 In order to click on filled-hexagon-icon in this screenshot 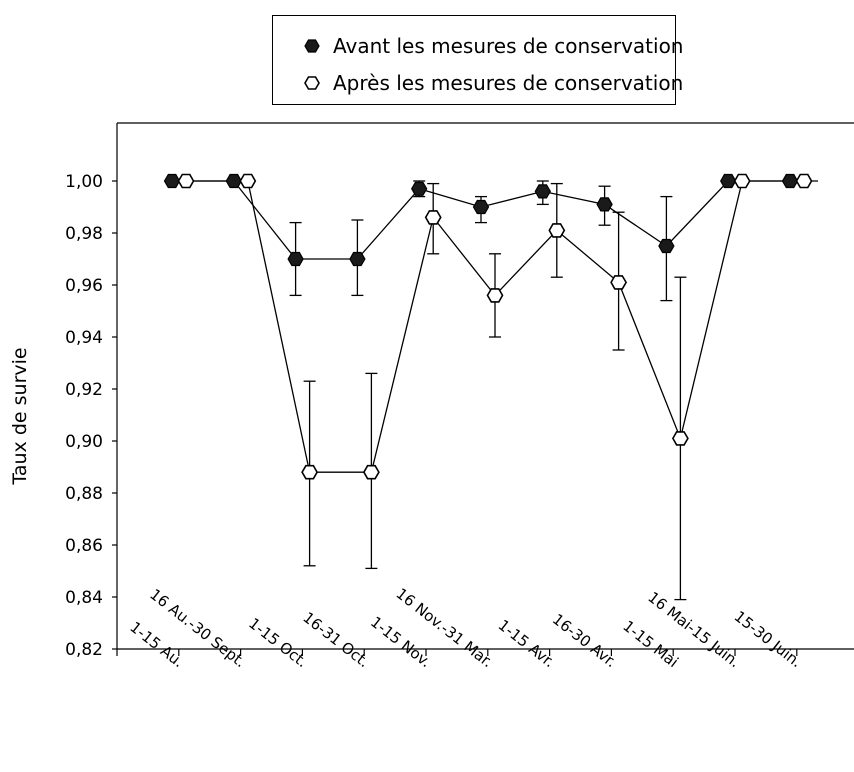, I will do `click(312, 46)`.